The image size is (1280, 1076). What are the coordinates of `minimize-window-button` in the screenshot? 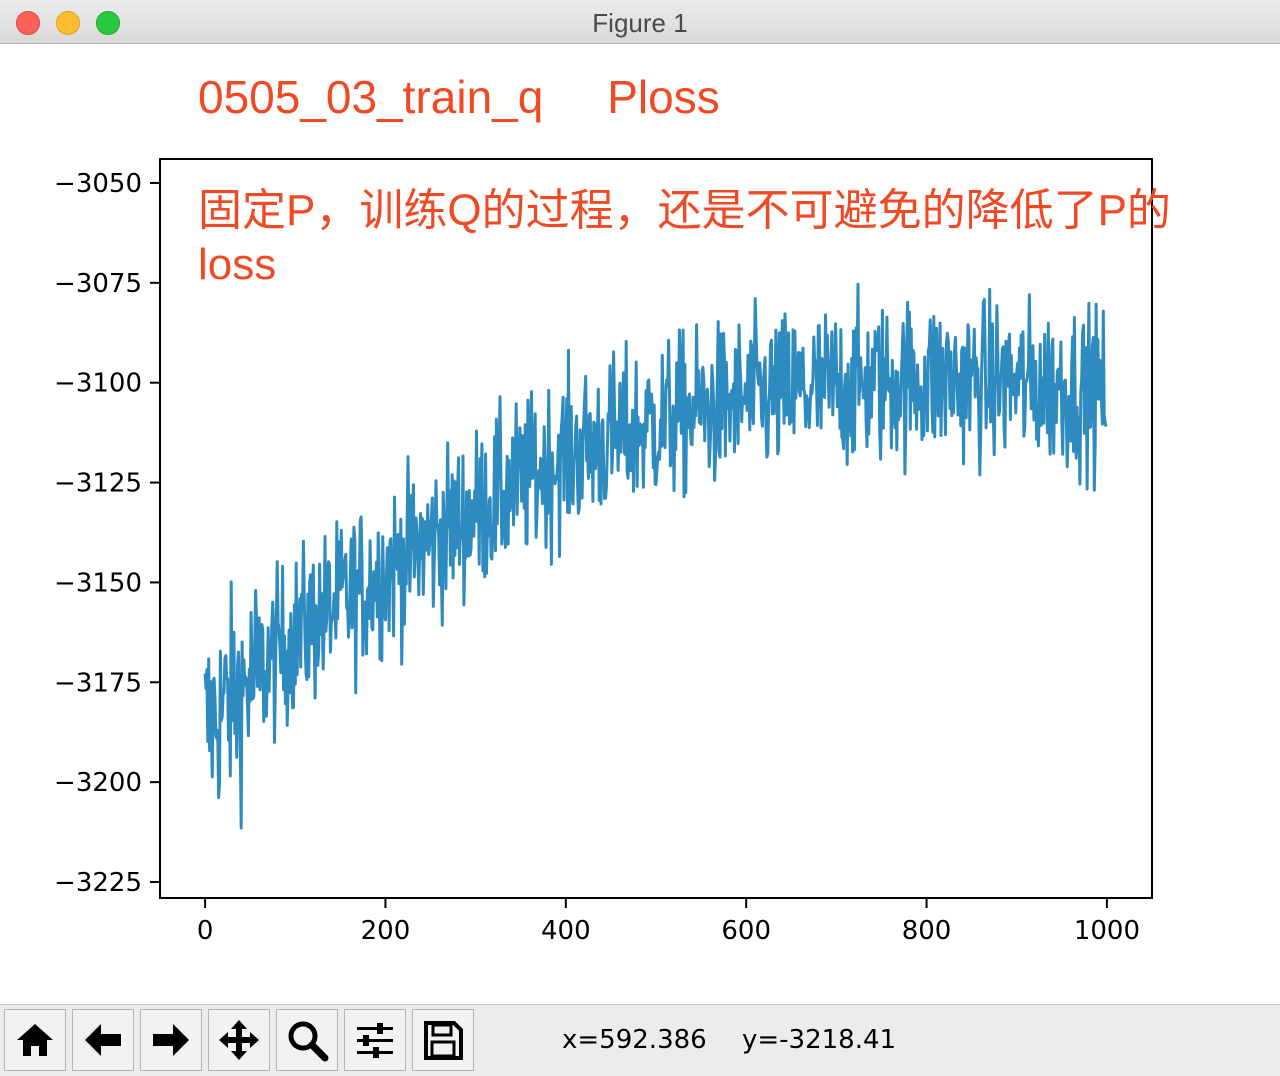 It's located at (68, 23).